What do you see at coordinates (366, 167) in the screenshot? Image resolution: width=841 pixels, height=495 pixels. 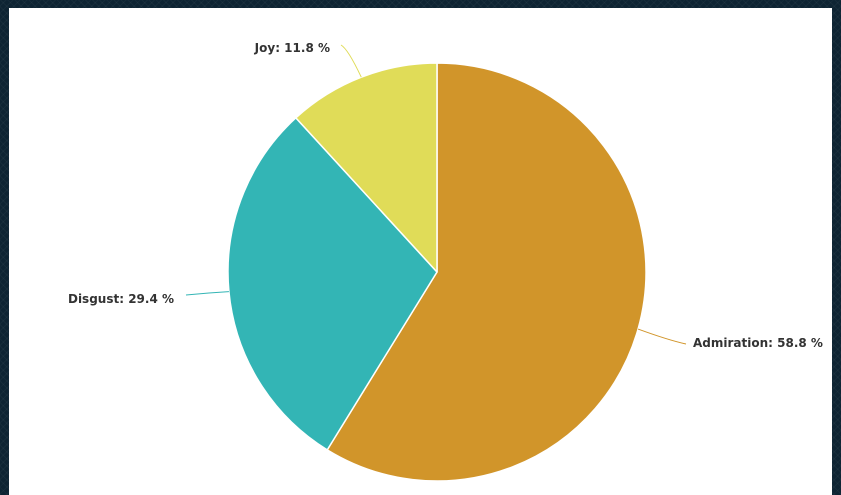 I see `pie-slice-joy` at bounding box center [366, 167].